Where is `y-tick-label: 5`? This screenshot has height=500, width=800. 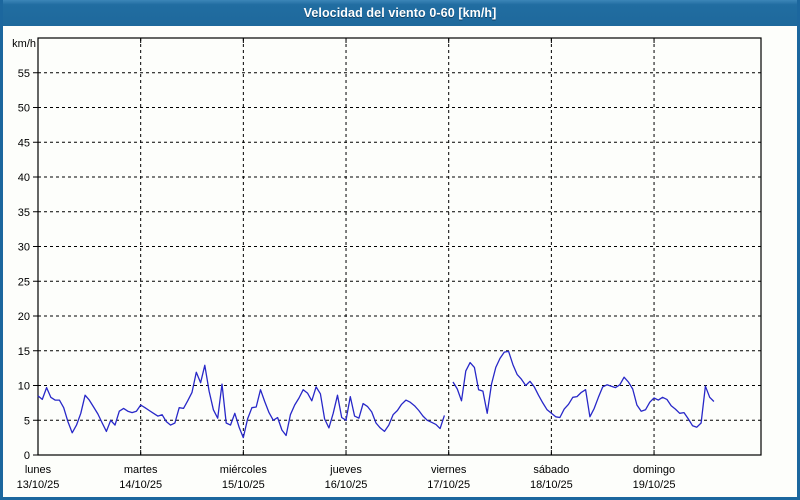 y-tick-label: 5 is located at coordinates (27, 421).